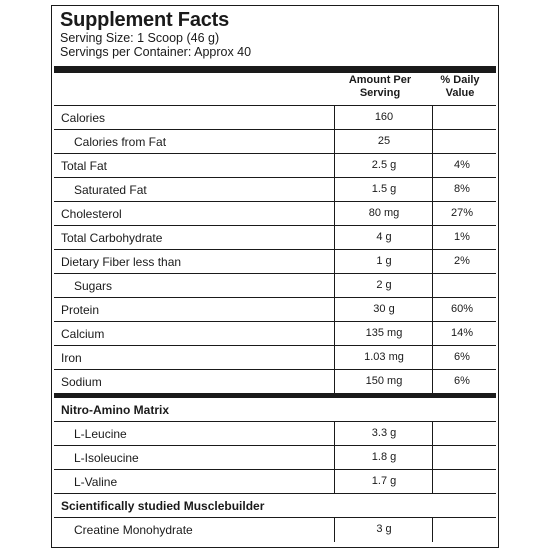 The width and height of the screenshot is (554, 554). Describe the element at coordinates (115, 410) in the screenshot. I see `section-title: Nitro-Amino Matrix` at that location.